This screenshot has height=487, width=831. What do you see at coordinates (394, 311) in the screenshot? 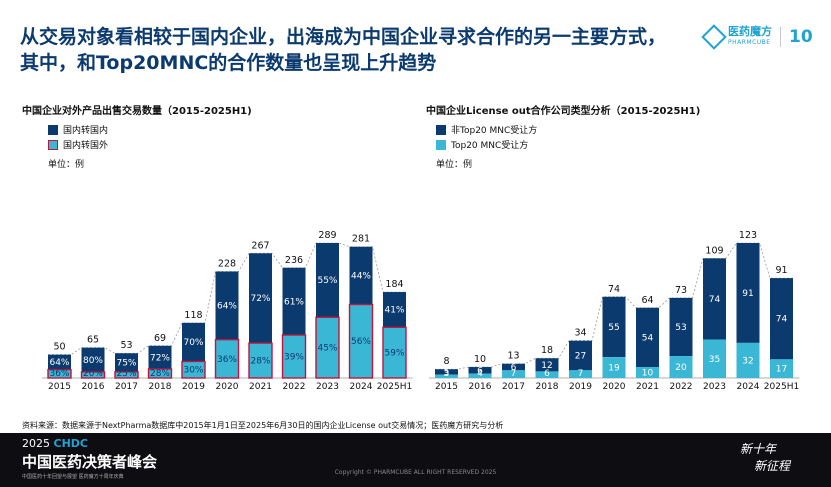
I see `bar-data-label: 41%` at bounding box center [394, 311].